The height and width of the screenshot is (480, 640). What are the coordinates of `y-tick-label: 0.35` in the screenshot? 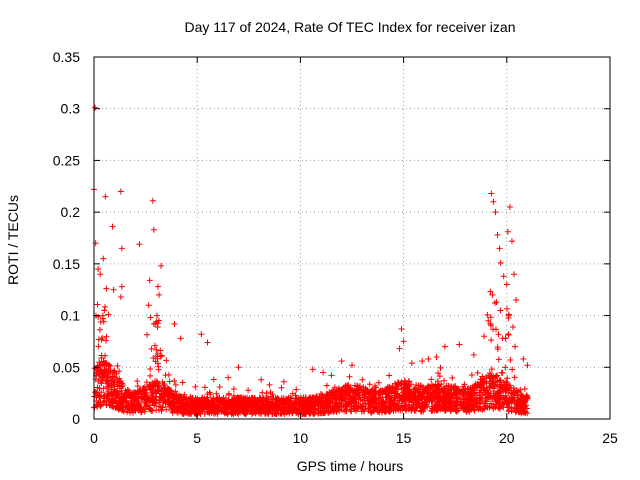 It's located at (66, 57).